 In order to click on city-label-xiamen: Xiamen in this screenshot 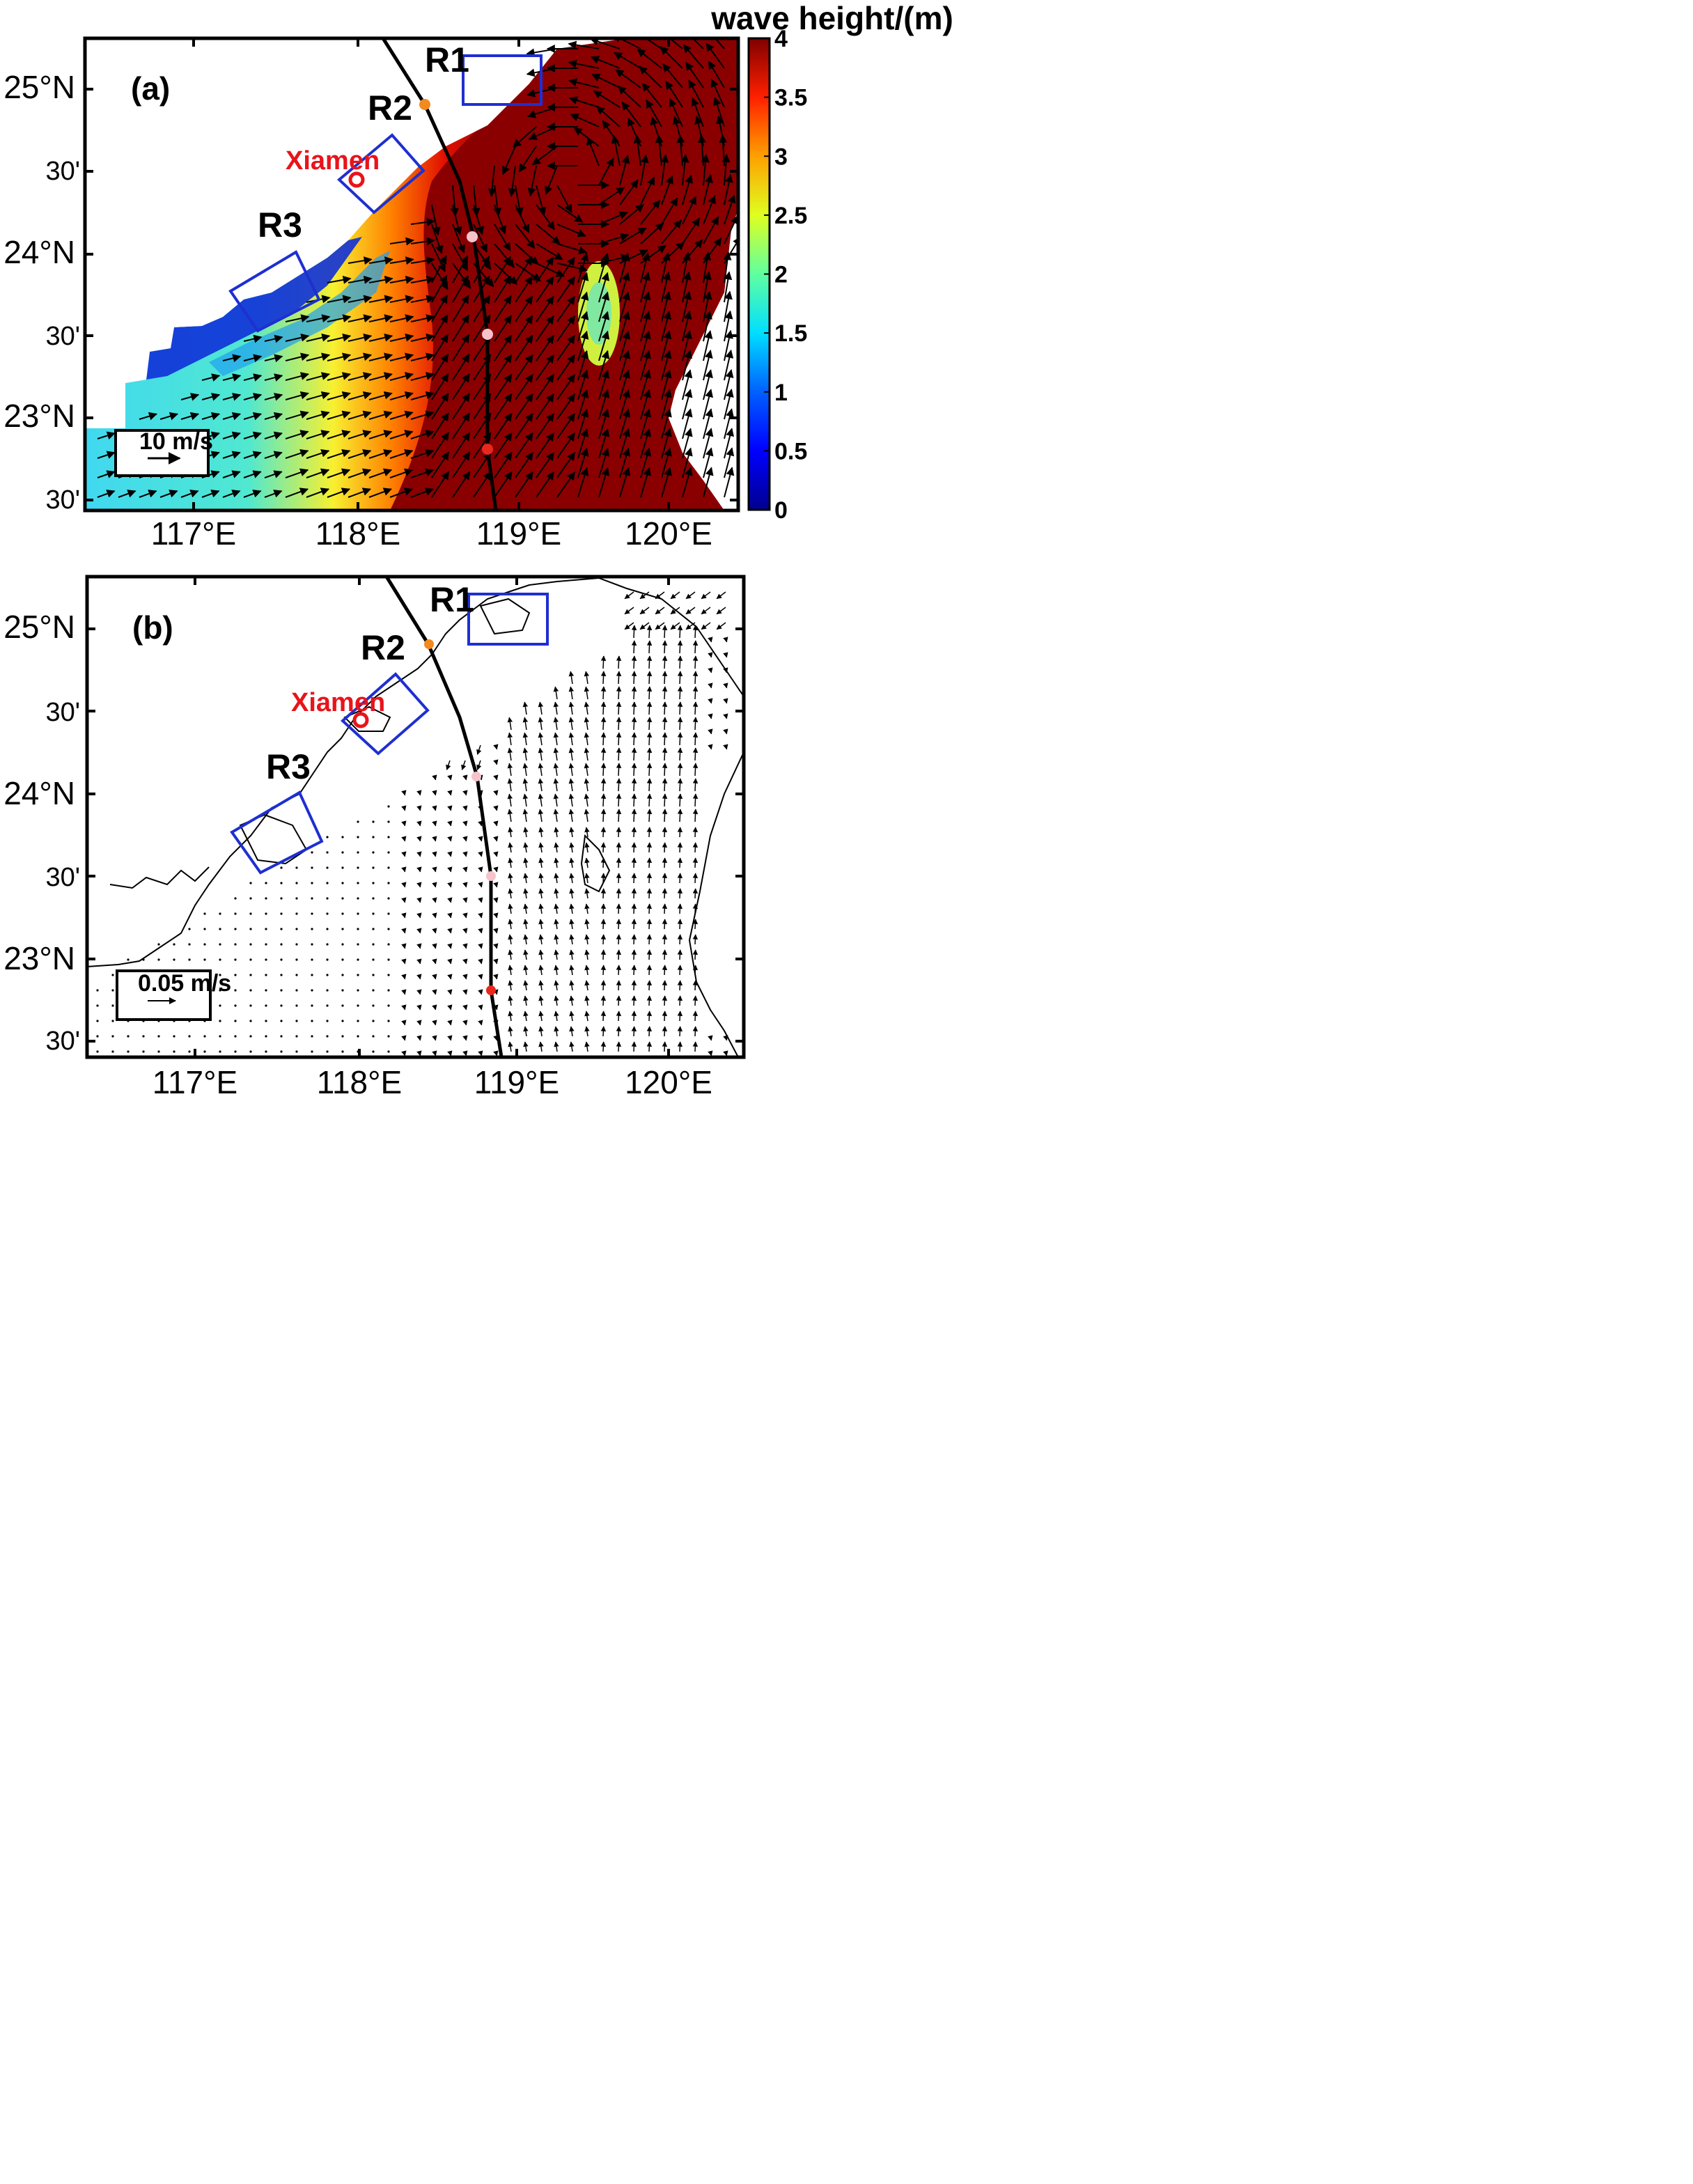, I will do `click(333, 161)`.